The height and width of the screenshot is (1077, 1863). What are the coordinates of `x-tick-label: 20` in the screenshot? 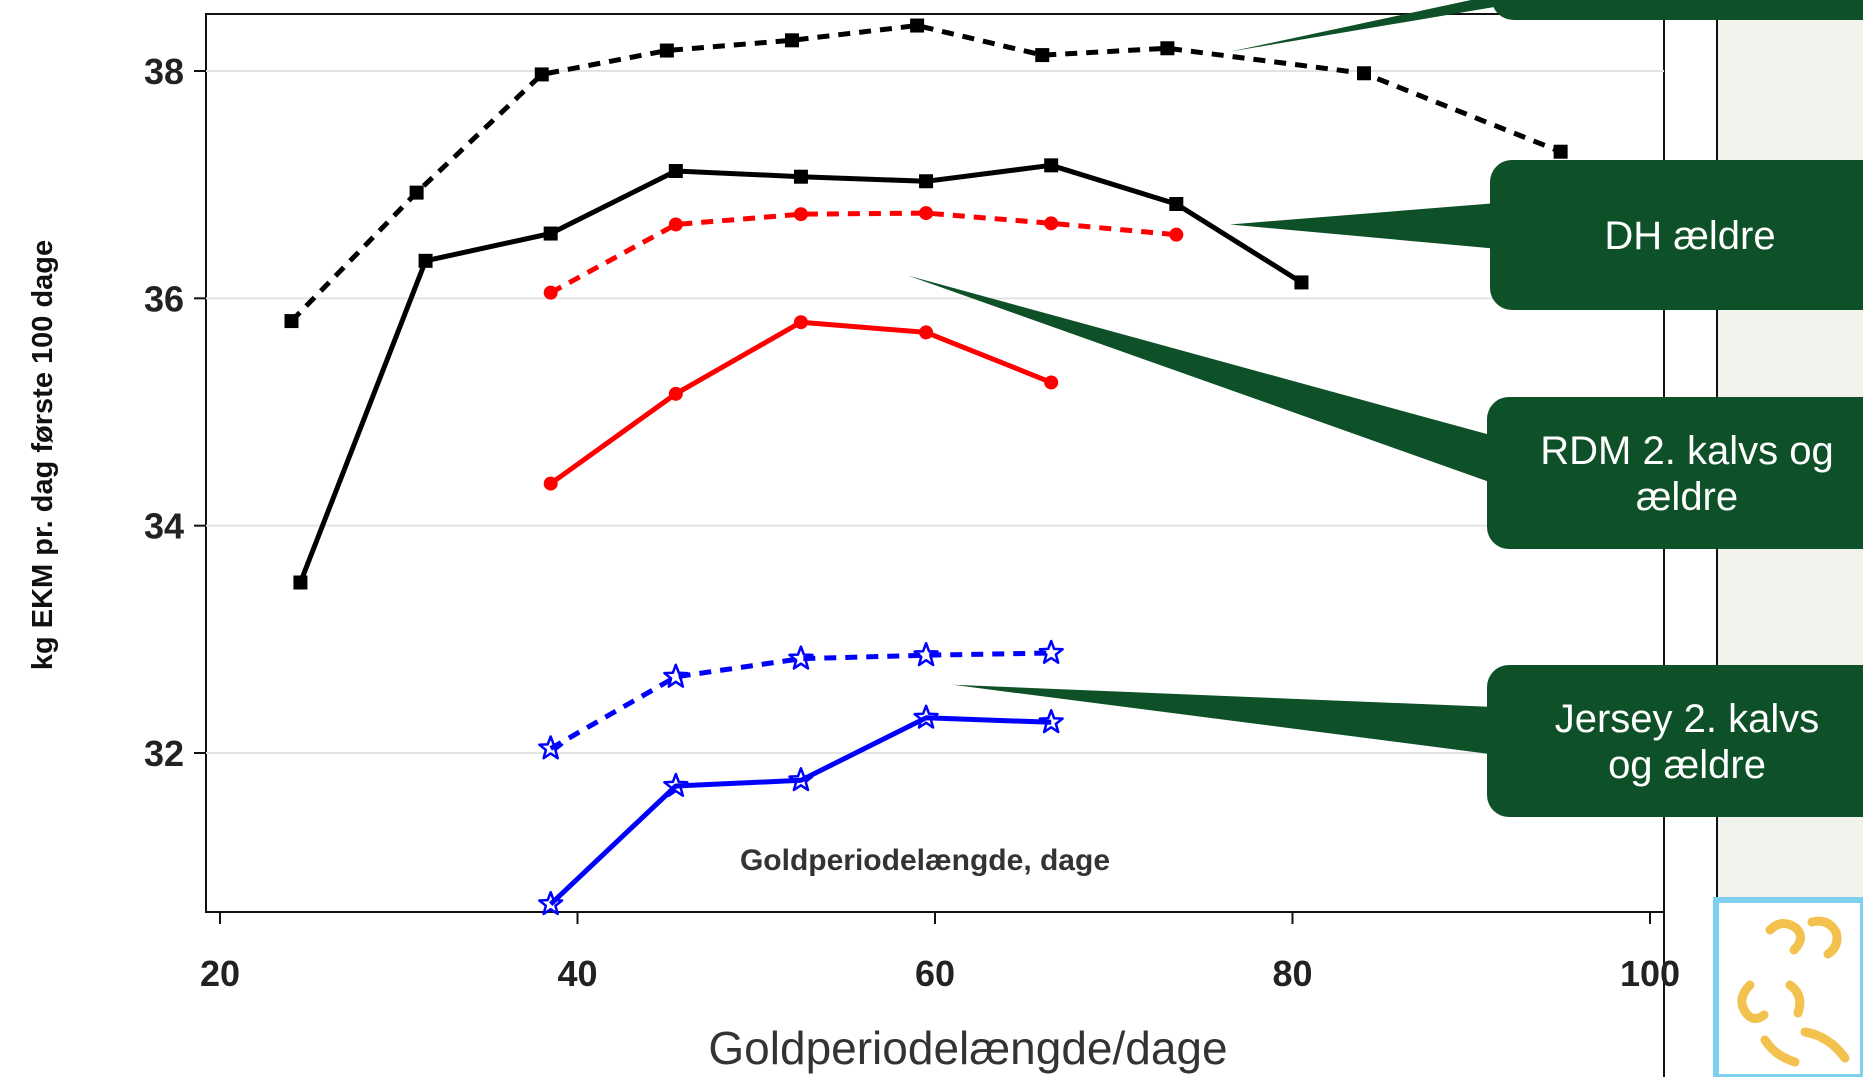 It's located at (220, 973).